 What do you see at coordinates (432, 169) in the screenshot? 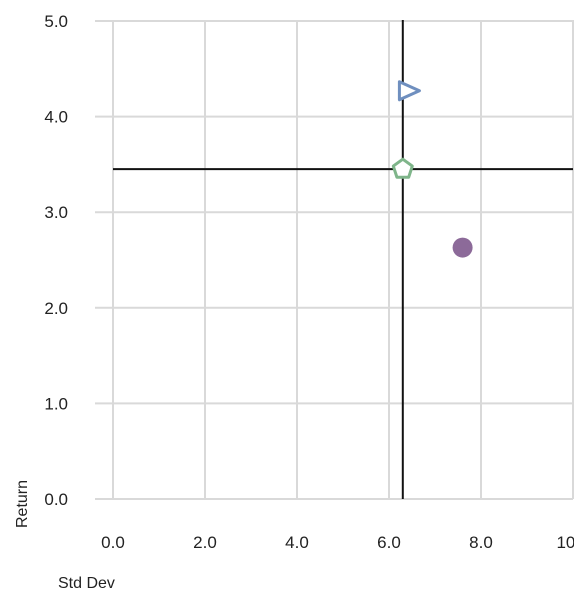
I see `data-points` at bounding box center [432, 169].